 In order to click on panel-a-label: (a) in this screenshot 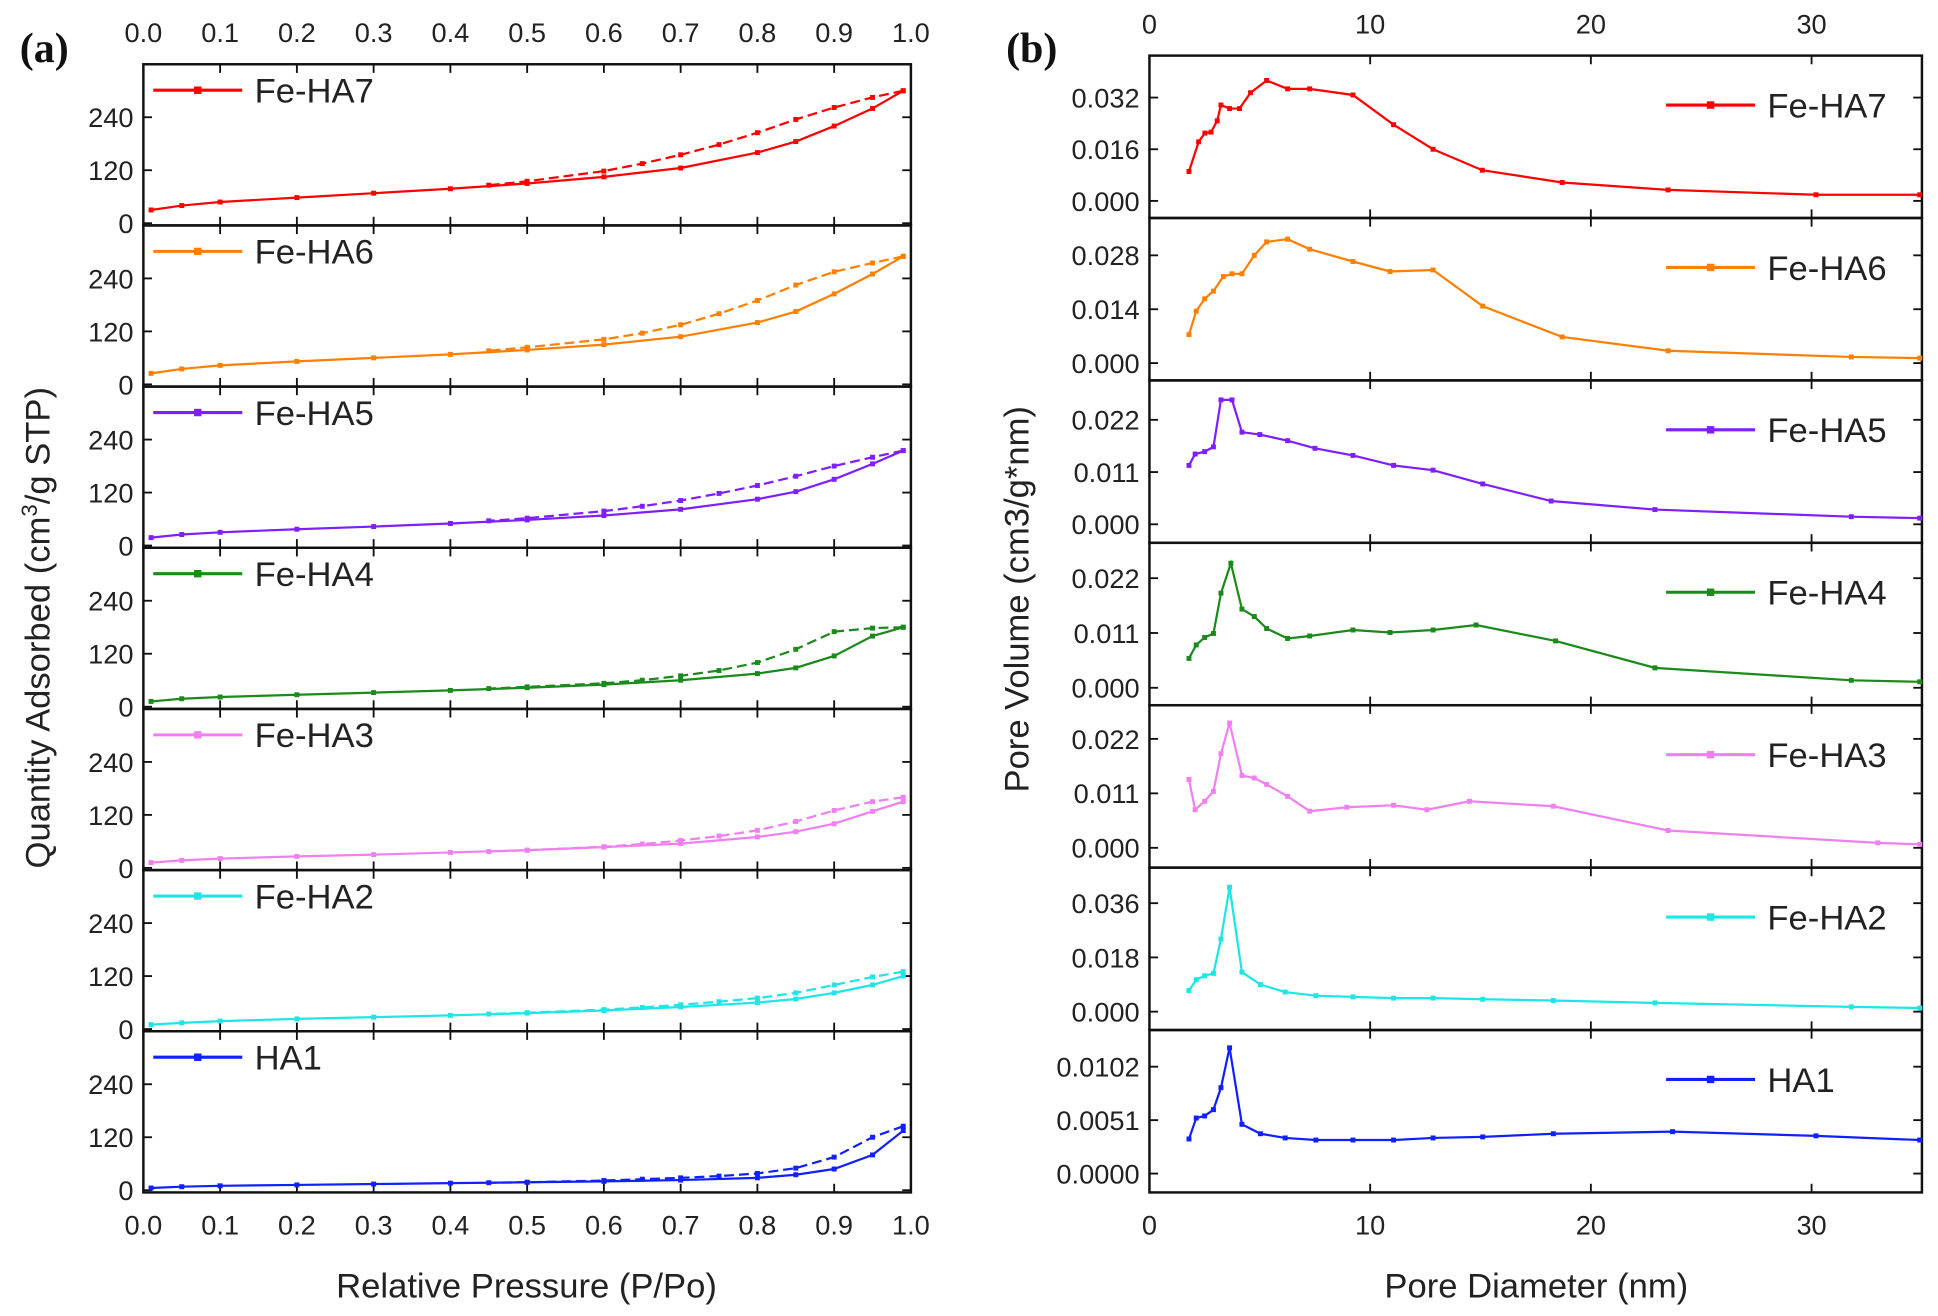, I will do `click(44, 49)`.